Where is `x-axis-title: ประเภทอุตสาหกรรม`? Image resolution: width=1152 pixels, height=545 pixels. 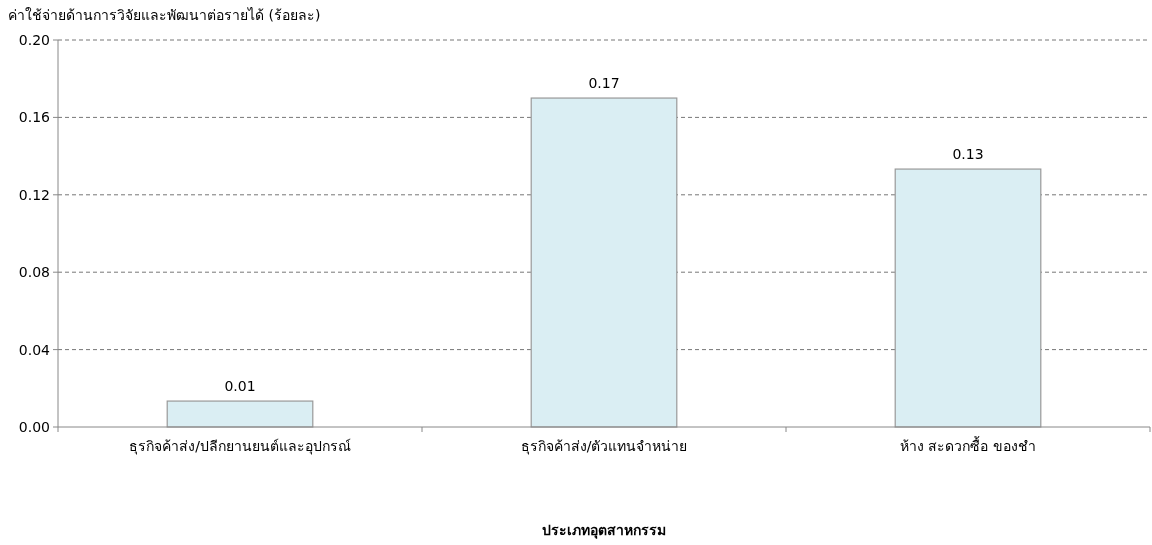 x-axis-title: ประเภทอุตสาหกรรม is located at coordinates (604, 530).